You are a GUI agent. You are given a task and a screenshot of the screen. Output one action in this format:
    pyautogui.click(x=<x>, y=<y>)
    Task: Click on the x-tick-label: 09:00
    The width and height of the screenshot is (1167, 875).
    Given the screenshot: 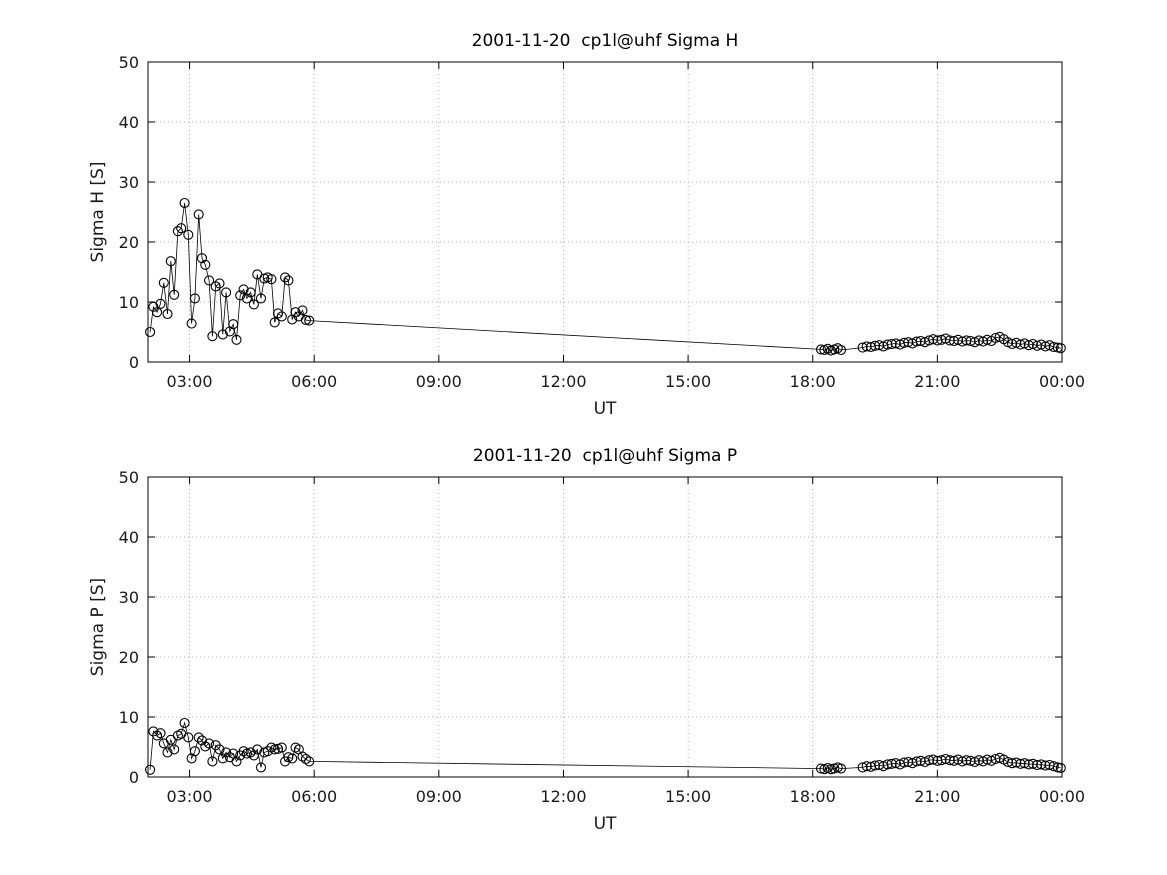 What is the action you would take?
    pyautogui.click(x=439, y=796)
    